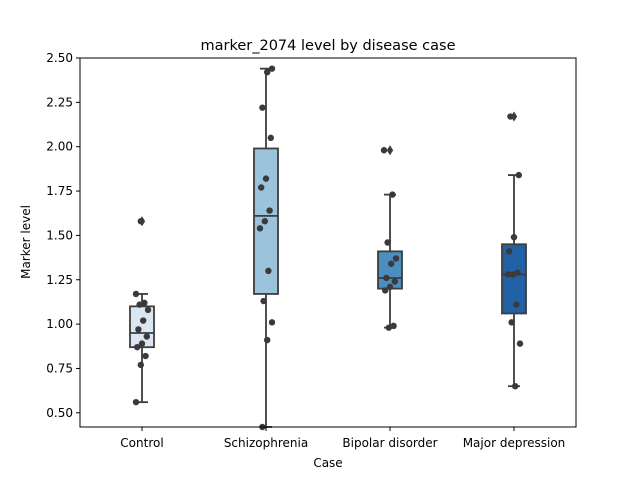 The image size is (640, 480). Describe the element at coordinates (59, 235) in the screenshot. I see `y-tick-label: 1.50` at that location.